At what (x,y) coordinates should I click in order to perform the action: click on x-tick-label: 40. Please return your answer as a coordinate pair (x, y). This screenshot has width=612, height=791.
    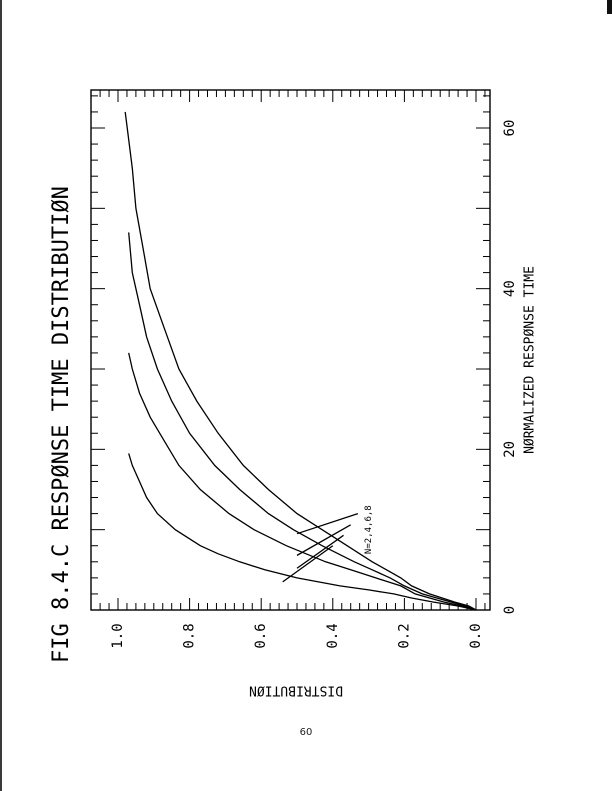
    Looking at the image, I should click on (510, 288).